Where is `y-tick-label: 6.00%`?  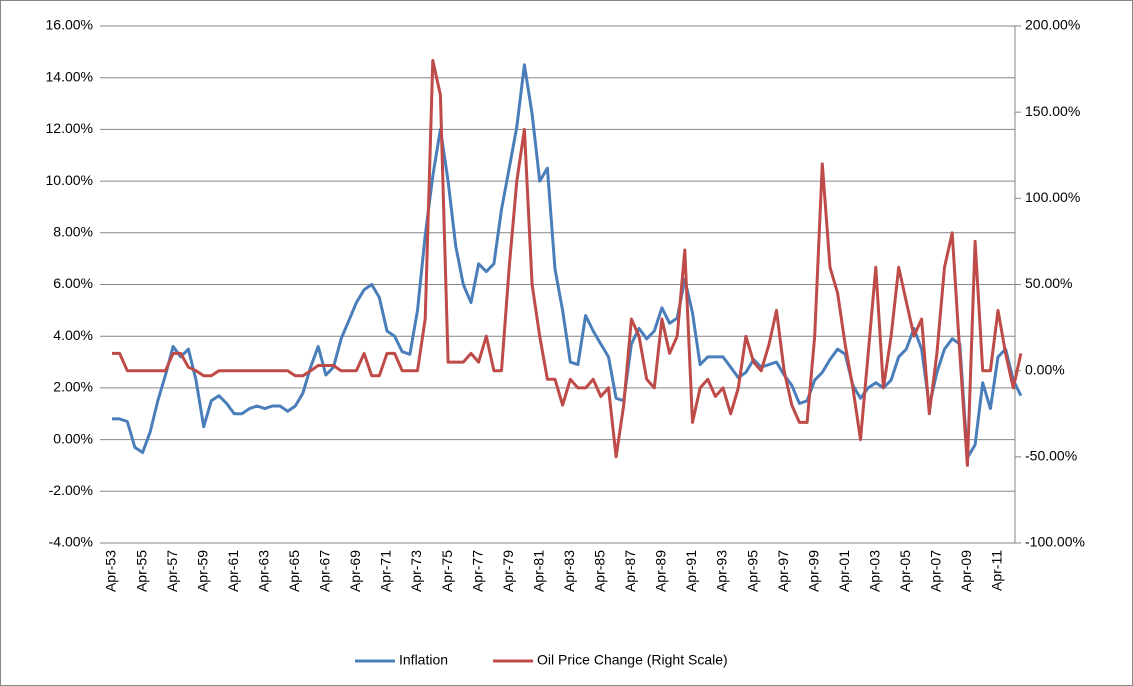
y-tick-label: 6.00% is located at coordinates (73, 283).